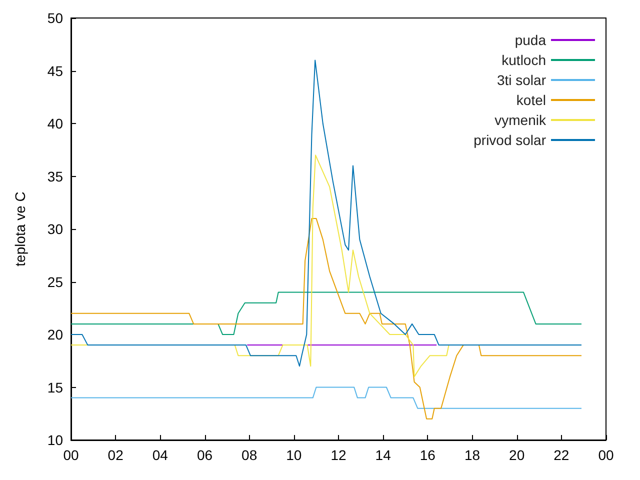  What do you see at coordinates (530, 40) in the screenshot?
I see `legend-label: puda` at bounding box center [530, 40].